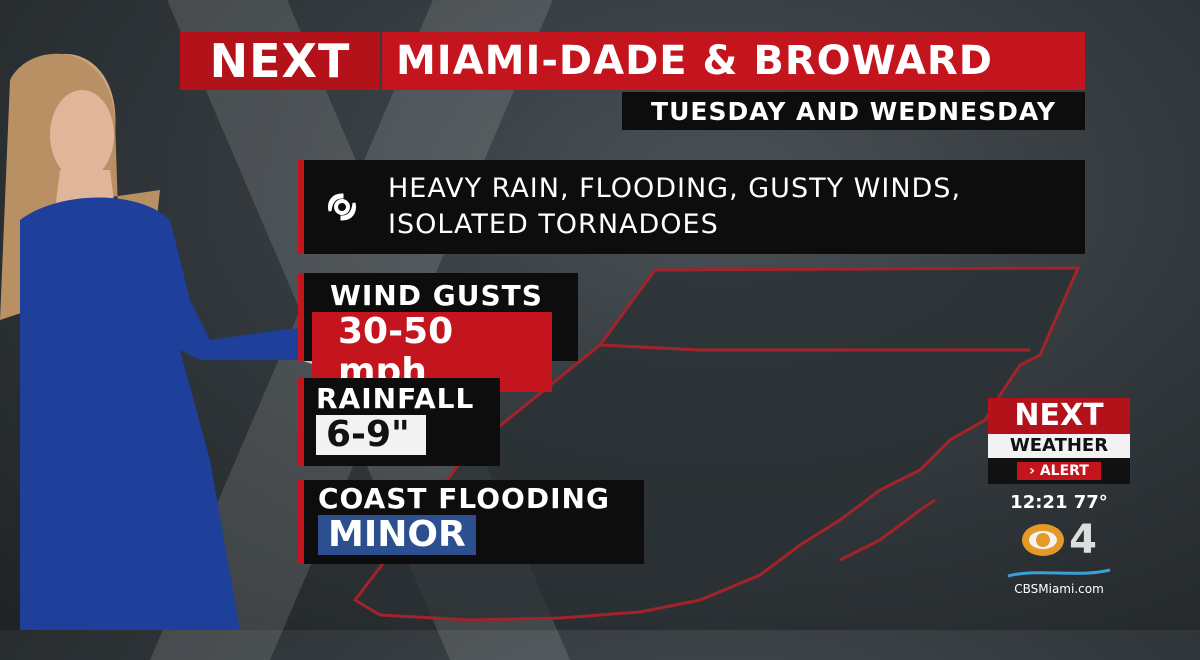 The width and height of the screenshot is (1200, 660). I want to click on cbs-eye-icon, so click(1043, 540).